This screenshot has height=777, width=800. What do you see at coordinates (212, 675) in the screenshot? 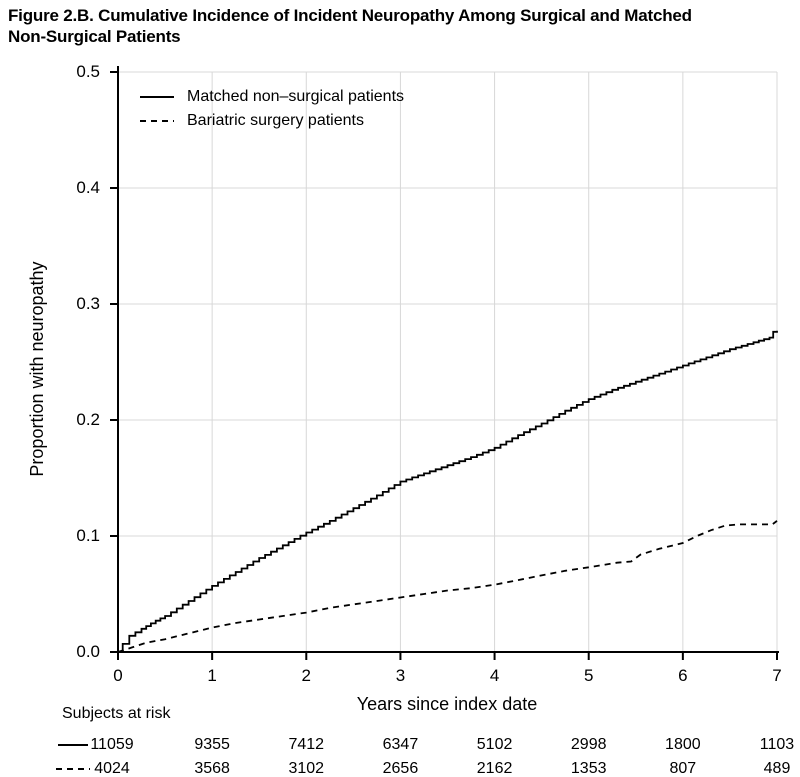
I see `x-tick-label: 1` at bounding box center [212, 675].